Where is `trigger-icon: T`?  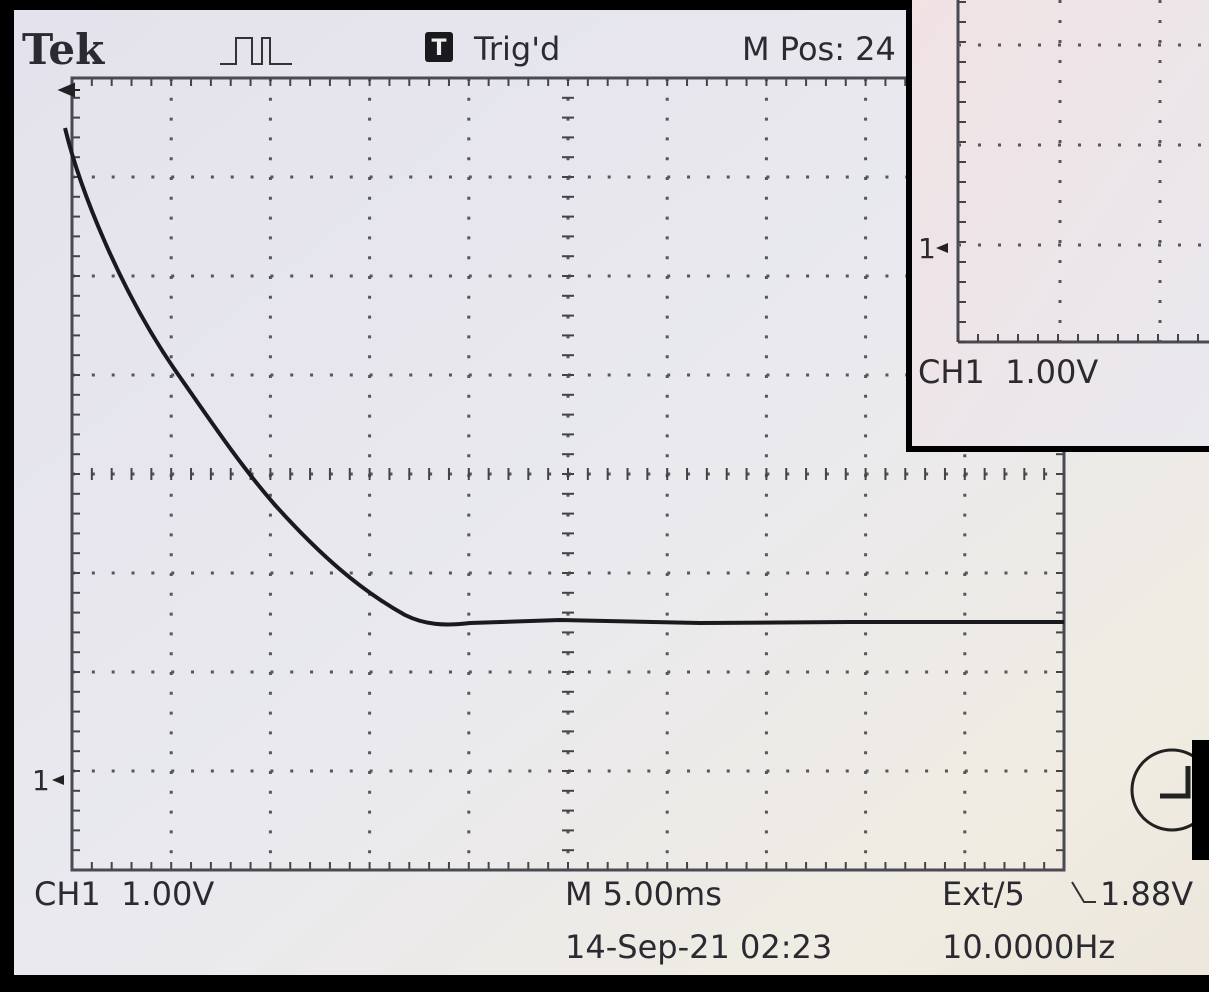
trigger-icon: T is located at coordinates (438, 48).